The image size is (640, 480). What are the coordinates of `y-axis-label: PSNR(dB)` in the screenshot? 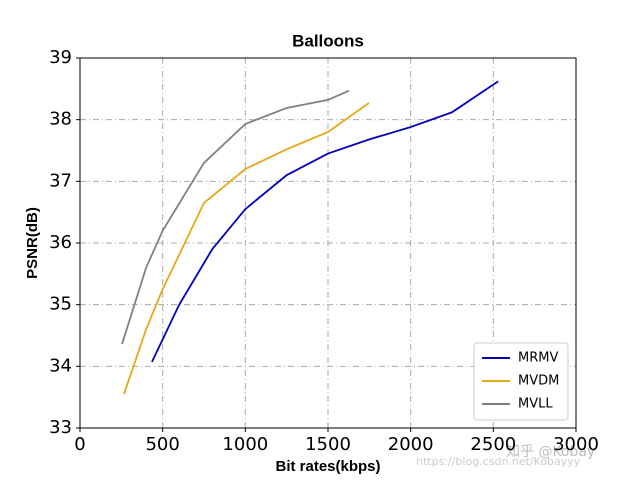 It's located at (32, 243).